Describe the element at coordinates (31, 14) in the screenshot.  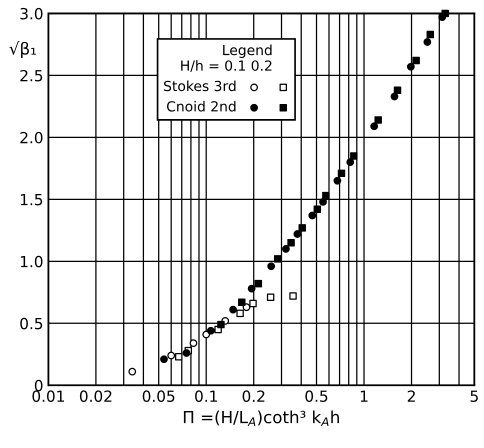
I see `y-tick-label: 3.0` at that location.